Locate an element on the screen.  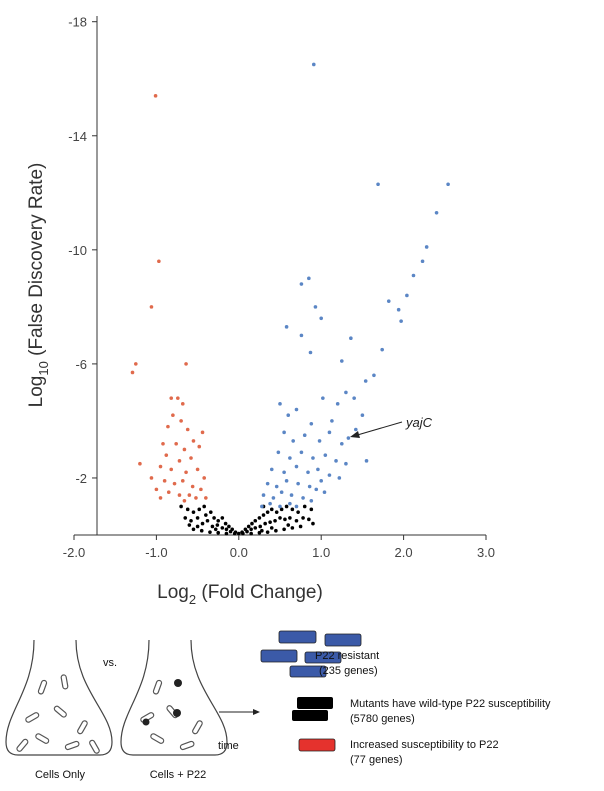
x-label-sub: 2 is located at coordinates (192, 599).